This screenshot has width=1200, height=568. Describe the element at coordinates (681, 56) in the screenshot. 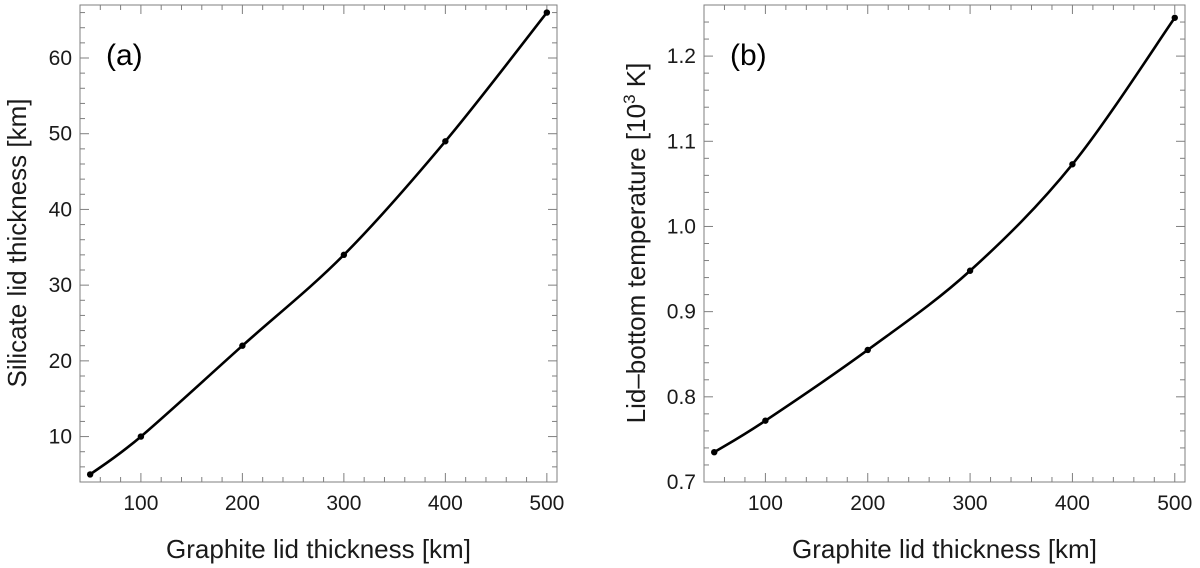

I see `y-tick-label: 1.2` at that location.